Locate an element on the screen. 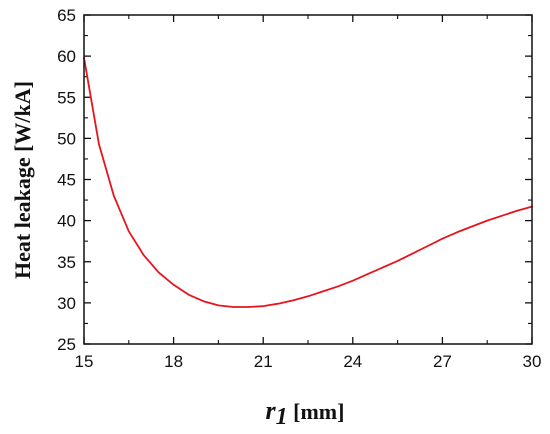 The image size is (550, 434). x-axis-subscript: 1 is located at coordinates (282, 417).